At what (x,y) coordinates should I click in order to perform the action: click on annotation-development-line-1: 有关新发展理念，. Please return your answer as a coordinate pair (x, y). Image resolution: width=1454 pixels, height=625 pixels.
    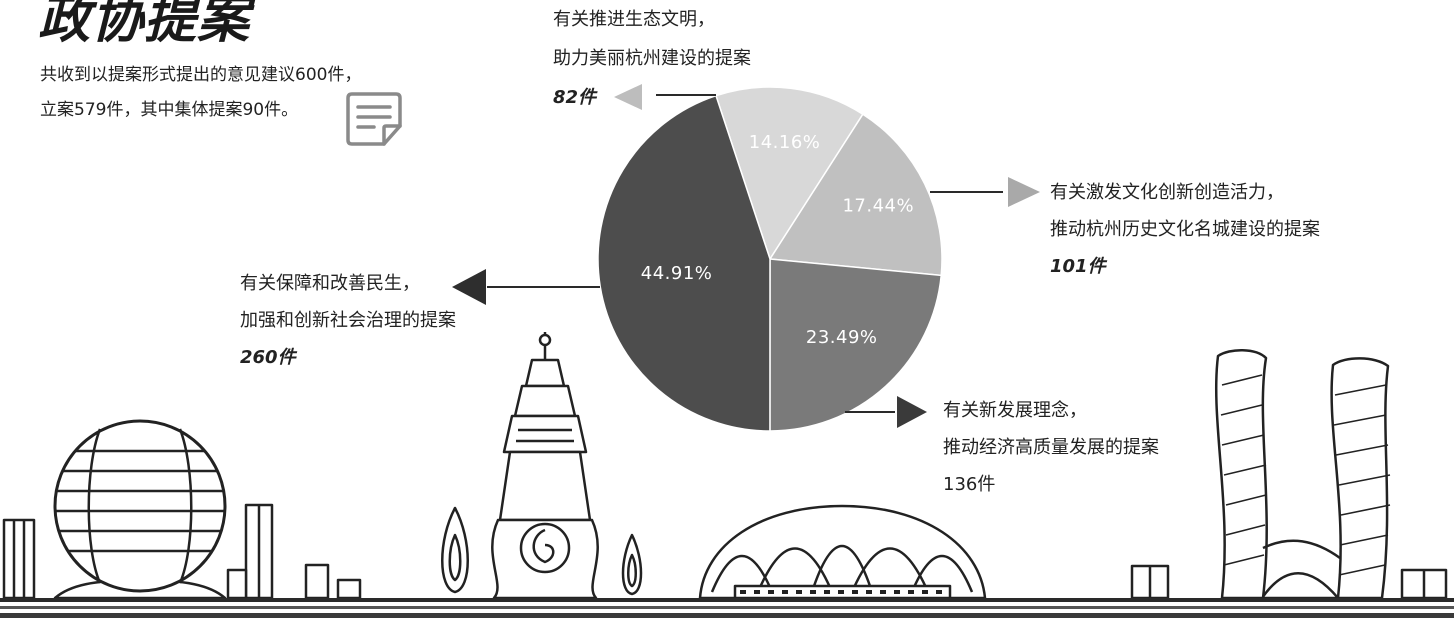
    Looking at the image, I should click on (1015, 410).